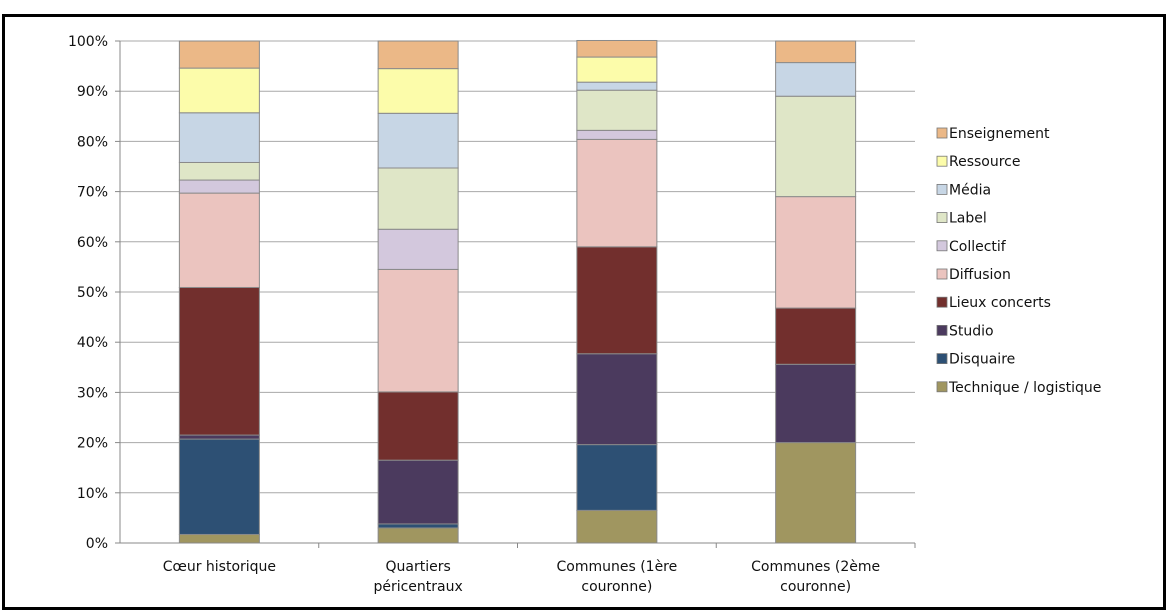 The image size is (1174, 615). Describe the element at coordinates (92, 243) in the screenshot. I see `y-tick-label: 60%` at that location.